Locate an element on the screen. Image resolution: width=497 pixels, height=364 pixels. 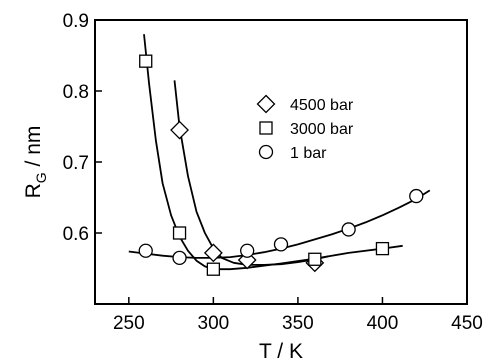
x-tick-label-350: 350 is located at coordinates (298, 323).